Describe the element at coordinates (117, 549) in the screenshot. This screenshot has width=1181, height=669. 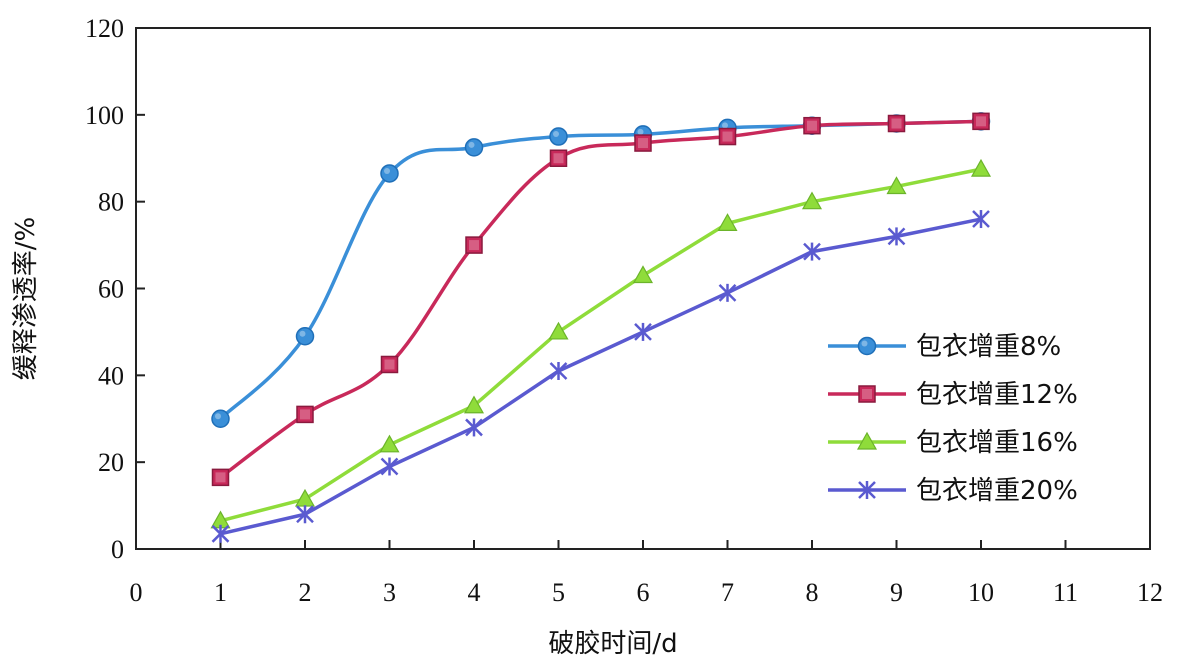
I see `y-tick-label: 0` at that location.